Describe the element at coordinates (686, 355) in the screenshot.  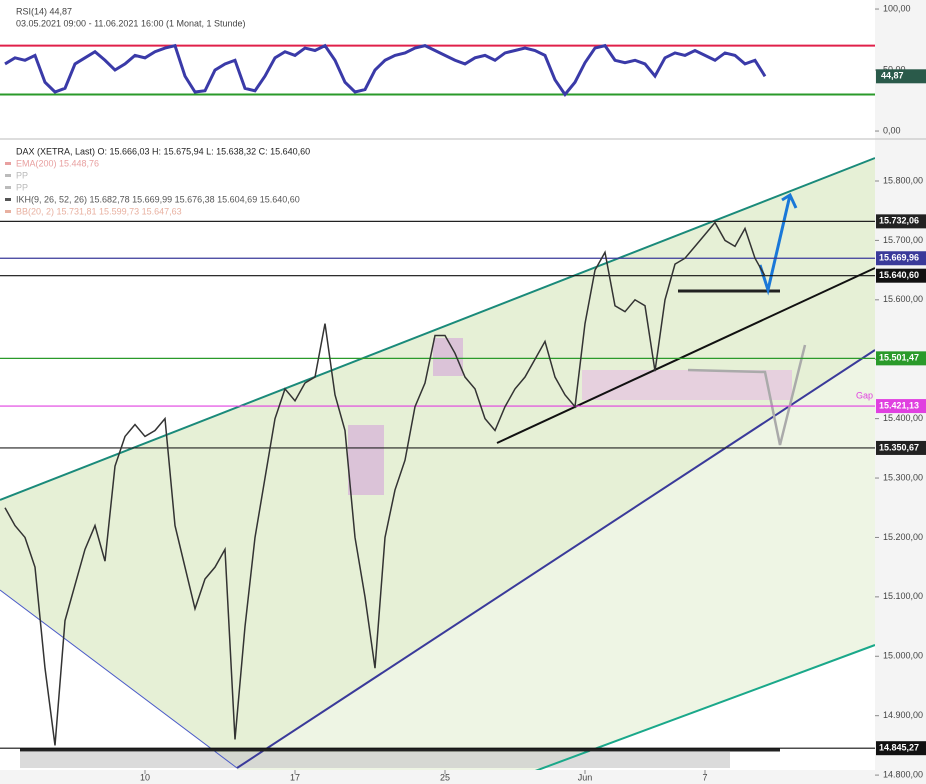
I see `trend-line` at that location.